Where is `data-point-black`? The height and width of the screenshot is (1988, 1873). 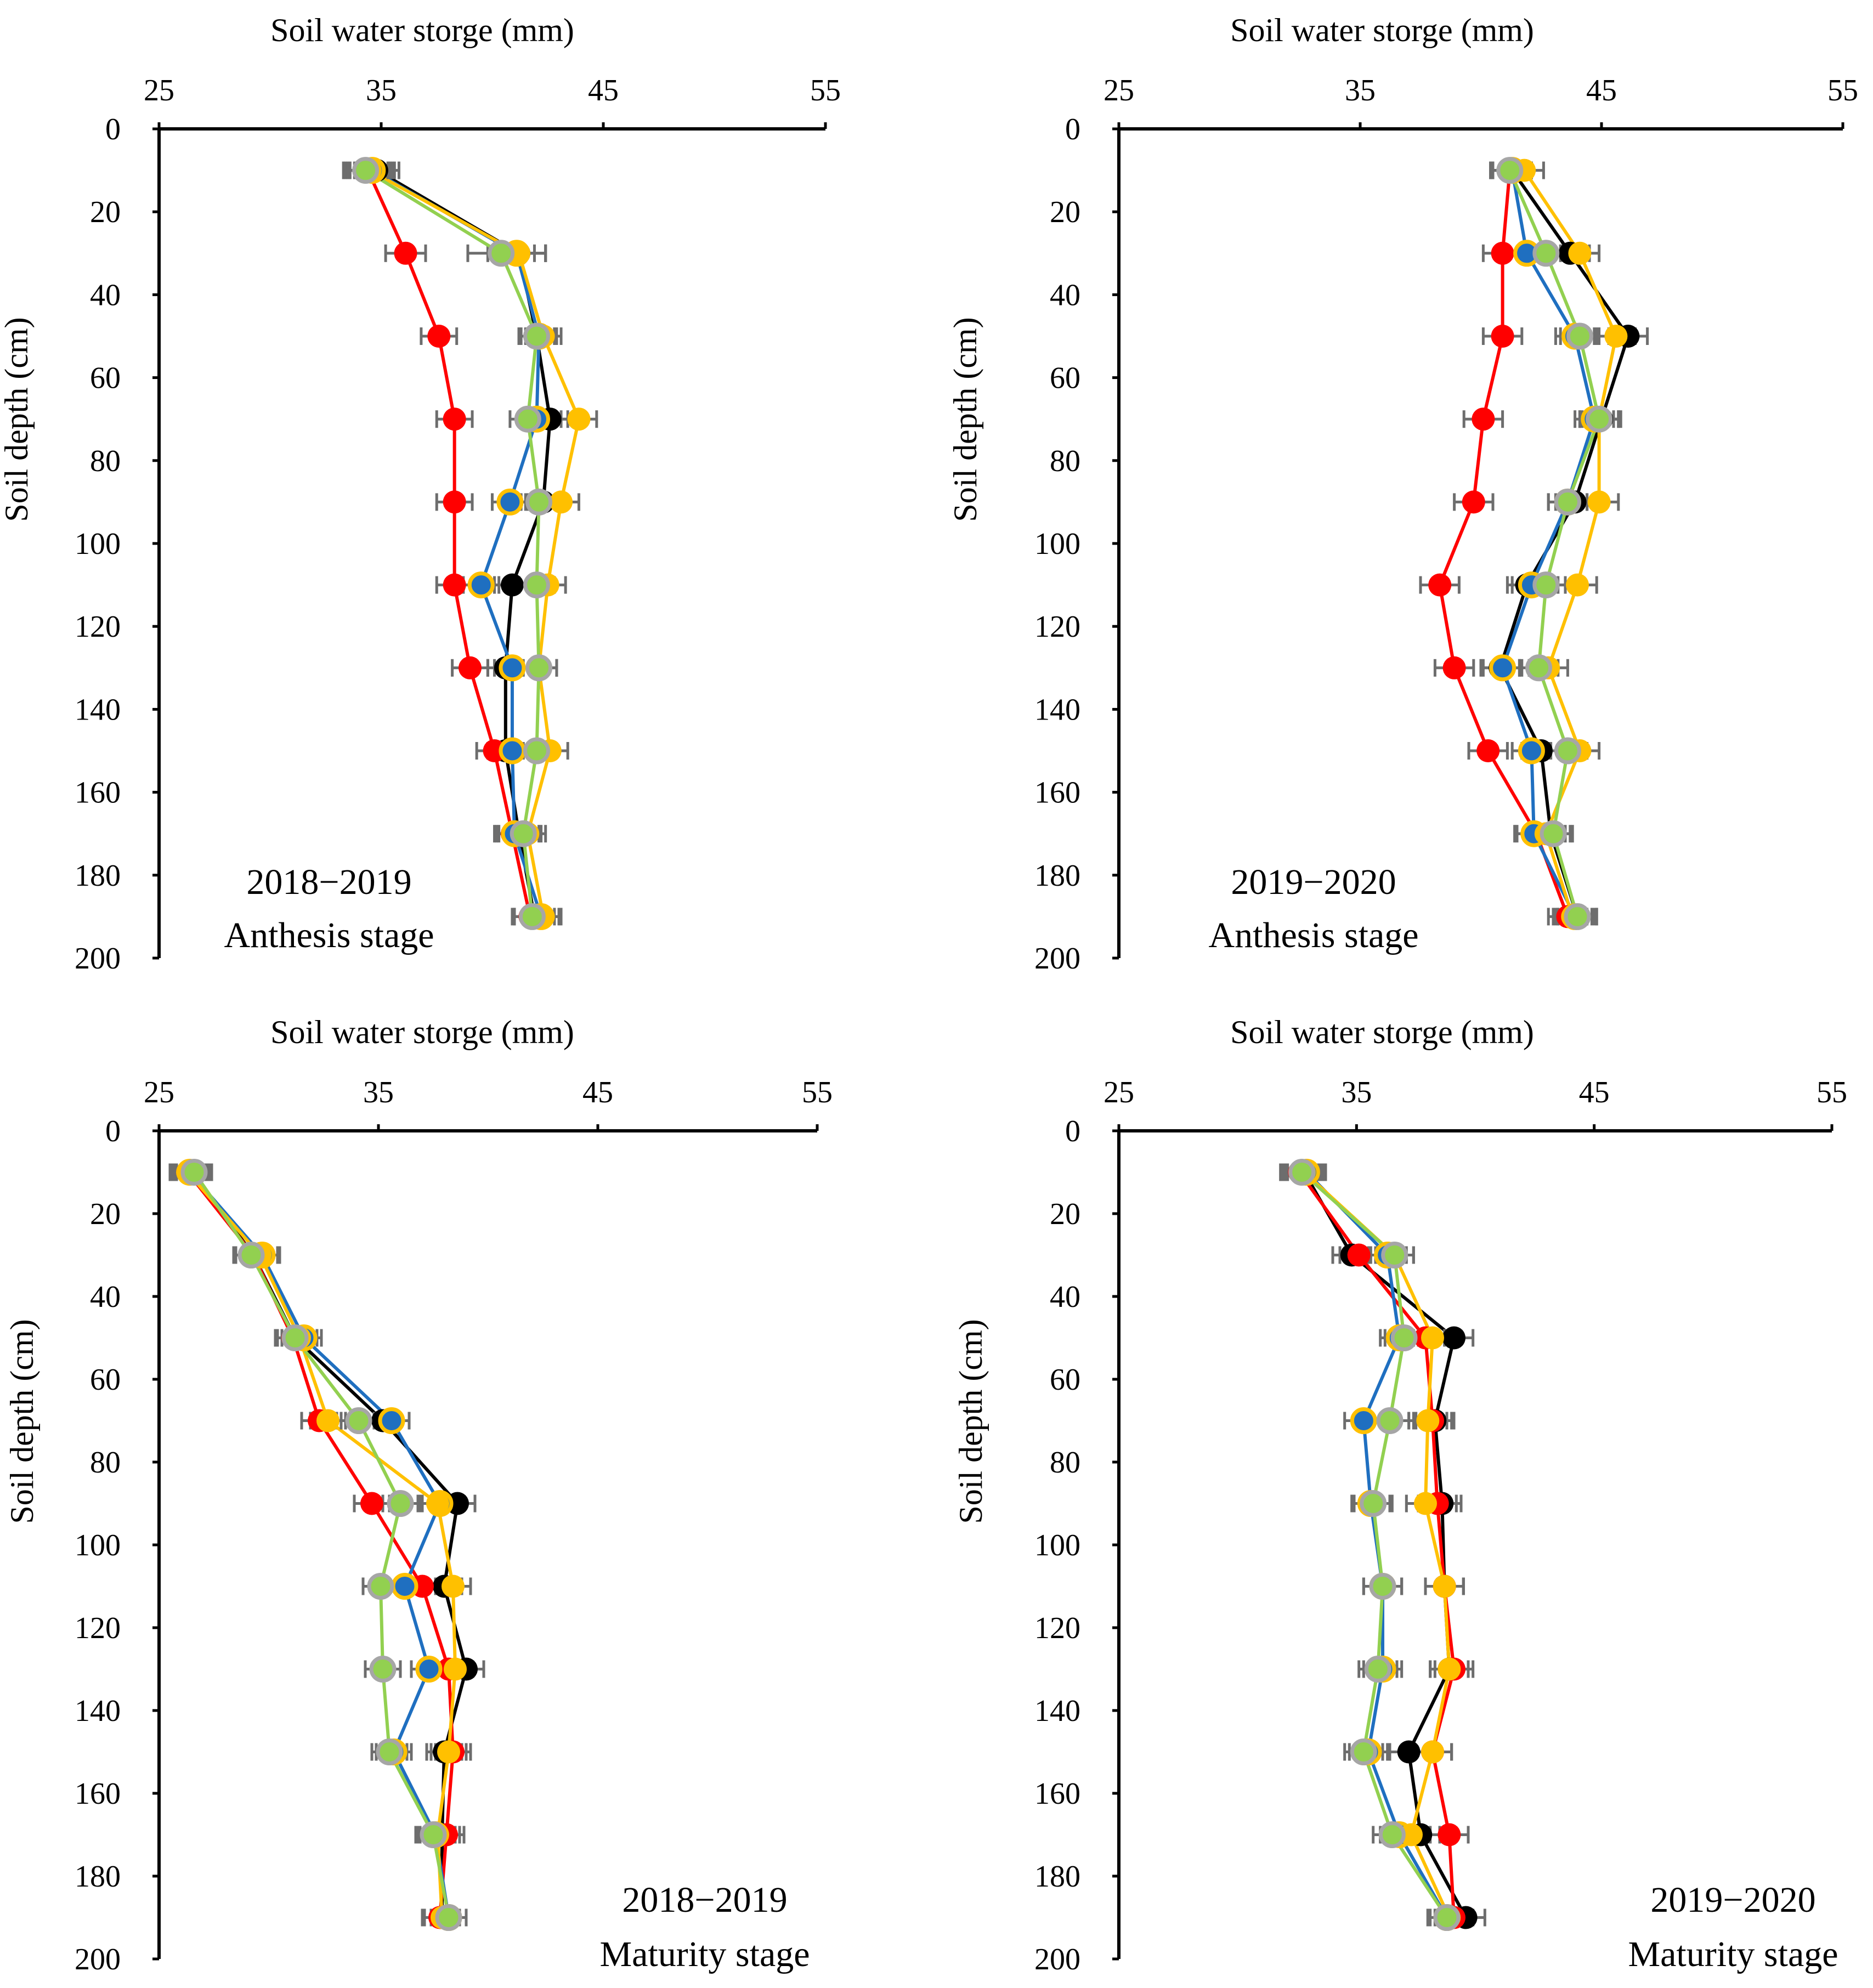
data-point-black is located at coordinates (1409, 1752).